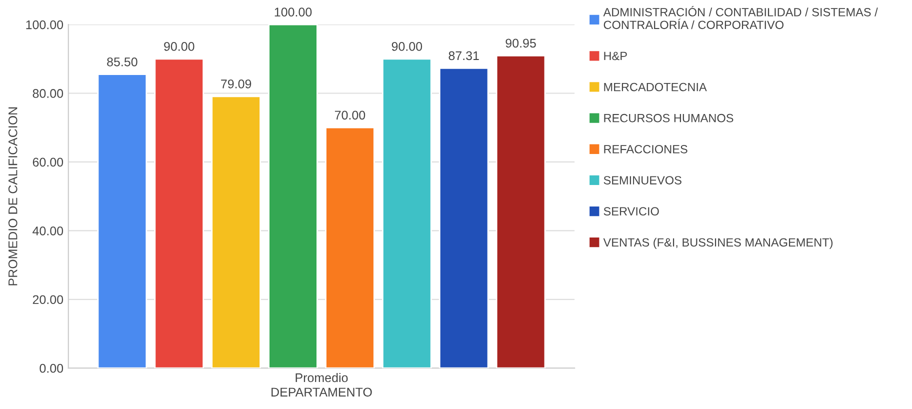  What do you see at coordinates (718, 243) in the screenshot?
I see `legend-label: VENTAS (F&I, BUSSINES MANAGEMENT)` at bounding box center [718, 243].